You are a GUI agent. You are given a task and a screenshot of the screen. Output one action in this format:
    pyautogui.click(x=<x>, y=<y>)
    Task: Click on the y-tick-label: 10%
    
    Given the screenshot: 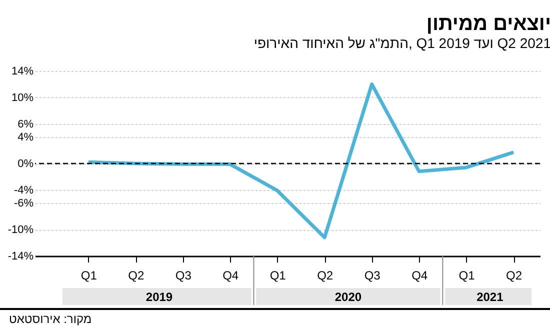 What is the action you would take?
    pyautogui.click(x=22, y=98)
    